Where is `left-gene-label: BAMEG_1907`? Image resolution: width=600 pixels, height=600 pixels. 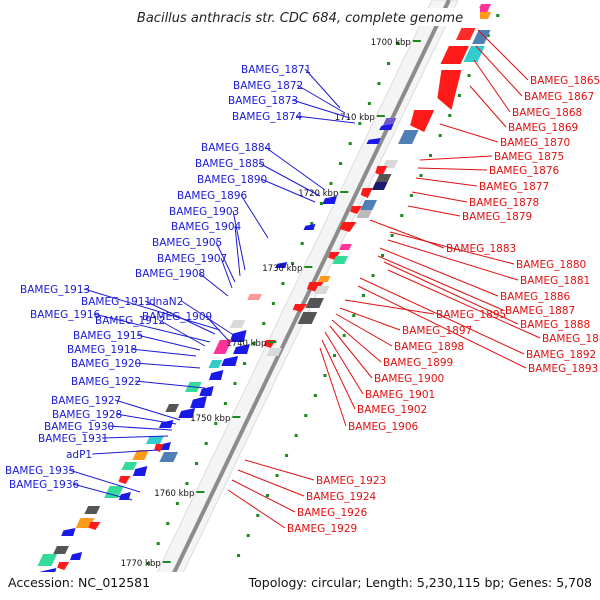
left-gene-label: BAMEG_1907 is located at coordinates (192, 259).